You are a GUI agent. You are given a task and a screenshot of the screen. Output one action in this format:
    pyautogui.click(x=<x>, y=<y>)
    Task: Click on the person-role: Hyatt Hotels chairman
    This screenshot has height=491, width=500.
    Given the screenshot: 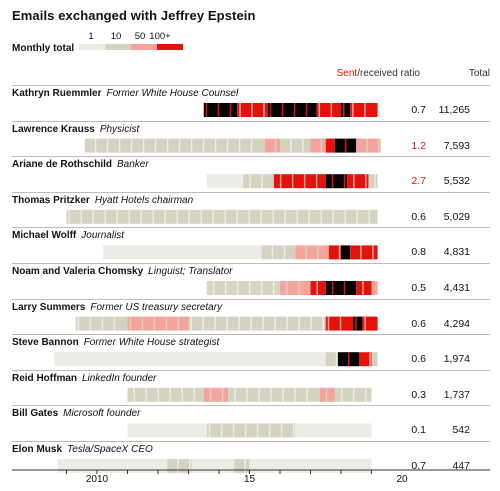 What is the action you would take?
    pyautogui.click(x=144, y=200)
    